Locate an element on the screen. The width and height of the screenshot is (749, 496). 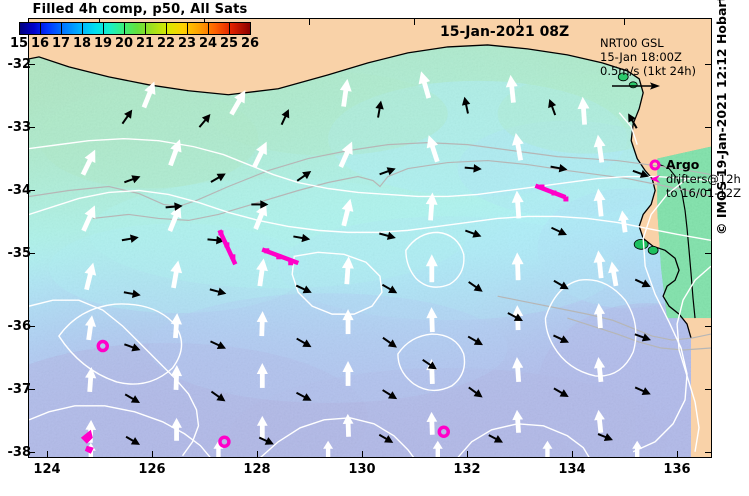
y-axis-label-33: -33 is located at coordinates (19, 127).